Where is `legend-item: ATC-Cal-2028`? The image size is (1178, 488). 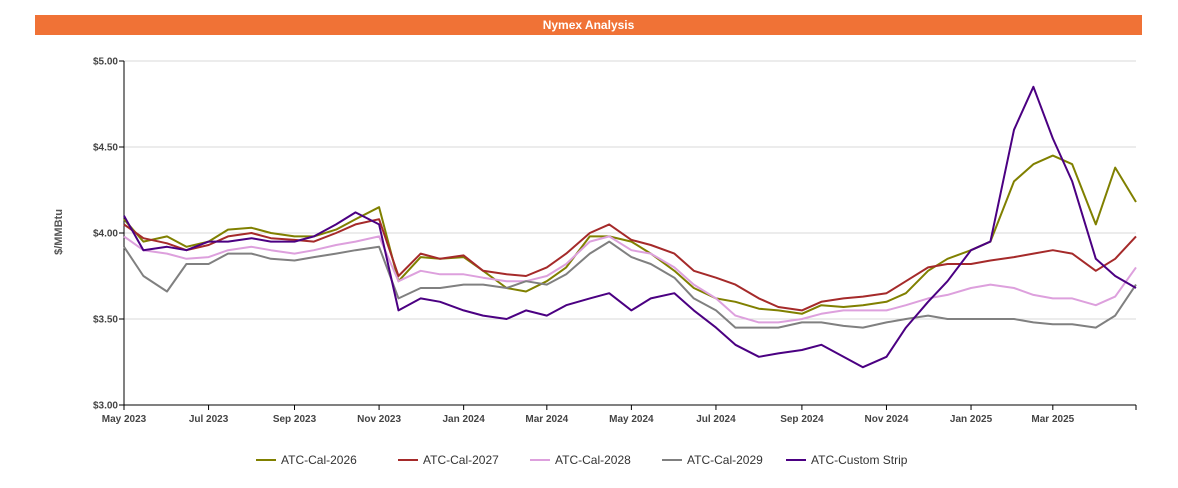 legend-item: ATC-Cal-2028 is located at coordinates (580, 460).